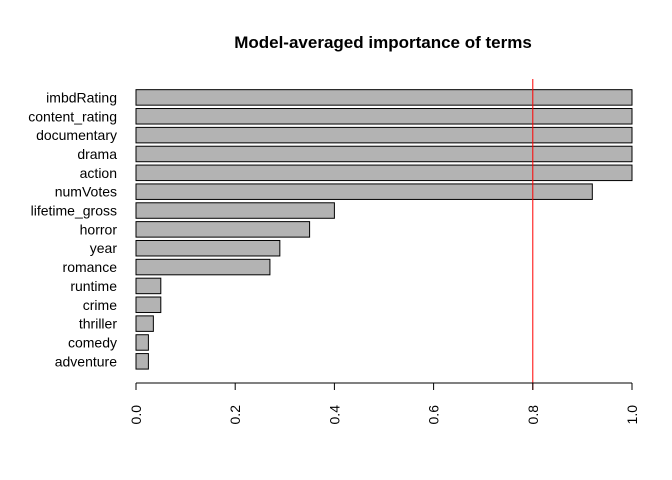 The width and height of the screenshot is (672, 480). What do you see at coordinates (235, 210) in the screenshot?
I see `bar-lifetime-gross` at bounding box center [235, 210].